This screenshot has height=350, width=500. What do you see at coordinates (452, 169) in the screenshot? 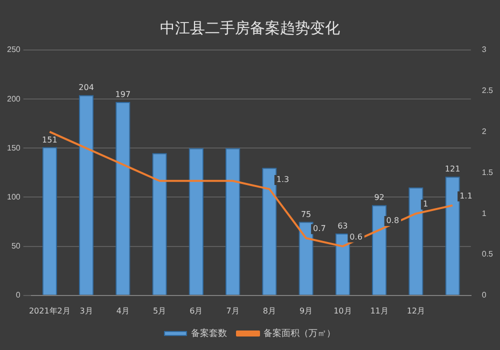
I see `data-label: 121` at bounding box center [452, 169].